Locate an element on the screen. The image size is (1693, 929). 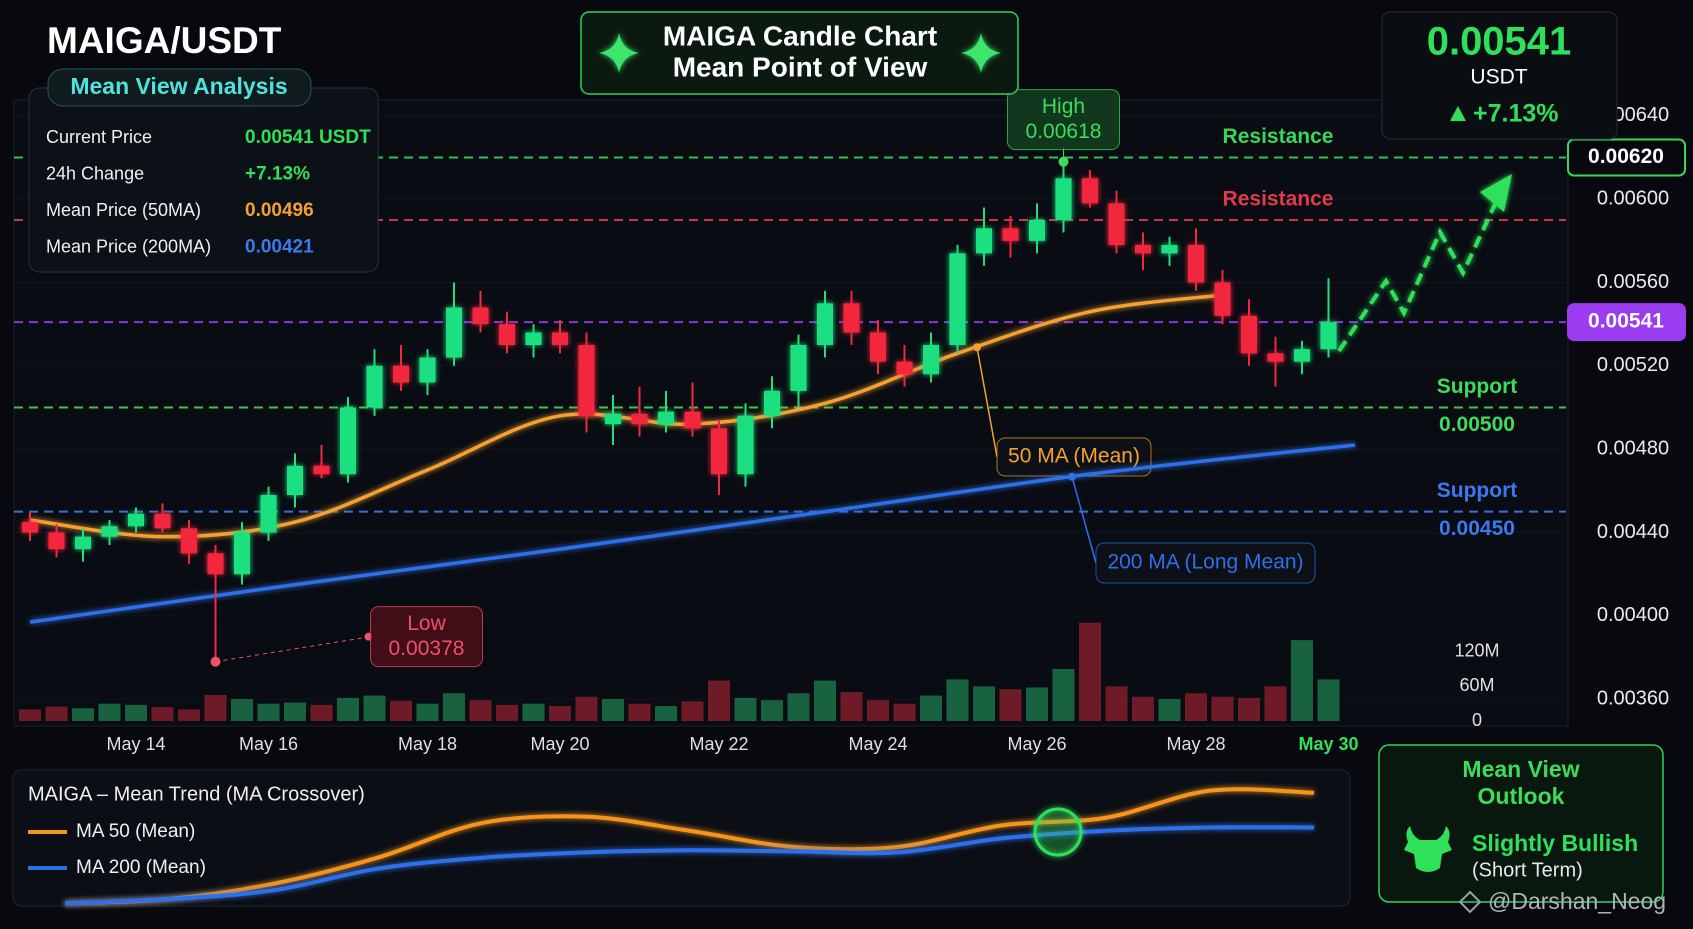
watermark-logo is located at coordinates (1470, 902).